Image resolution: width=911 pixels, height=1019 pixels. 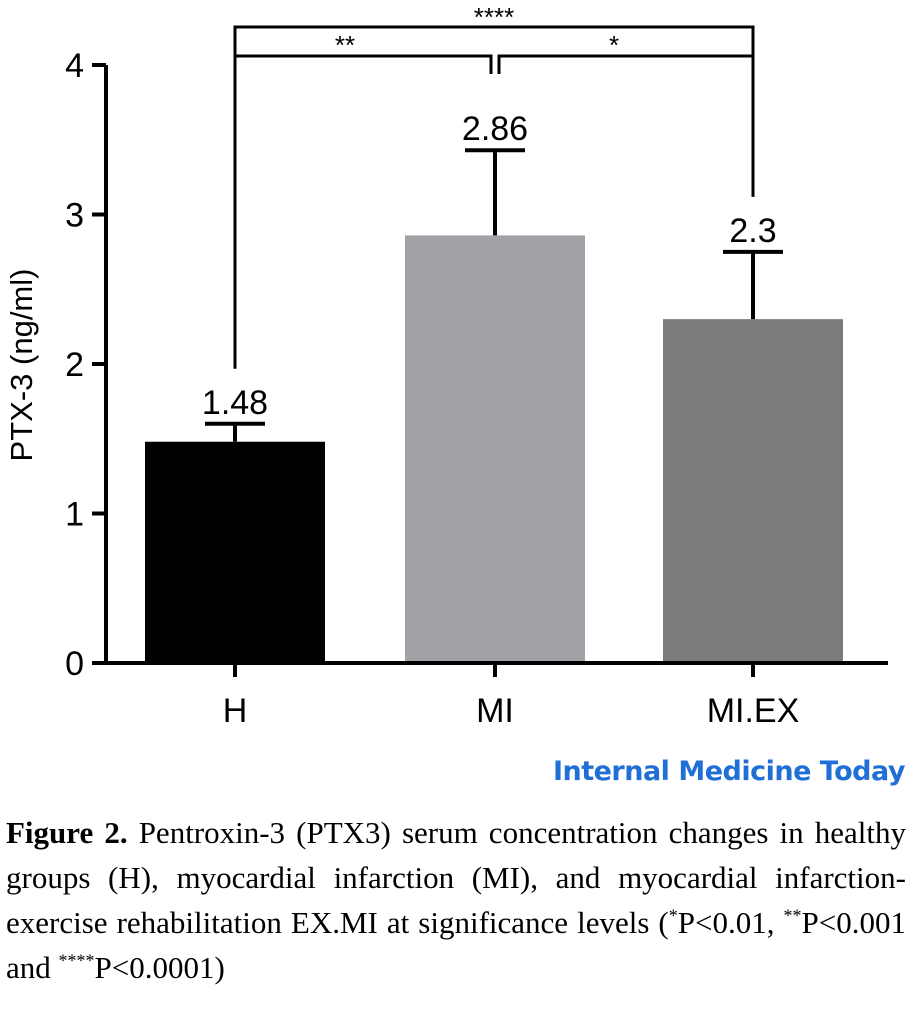 I want to click on bar-mi, so click(x=495, y=449).